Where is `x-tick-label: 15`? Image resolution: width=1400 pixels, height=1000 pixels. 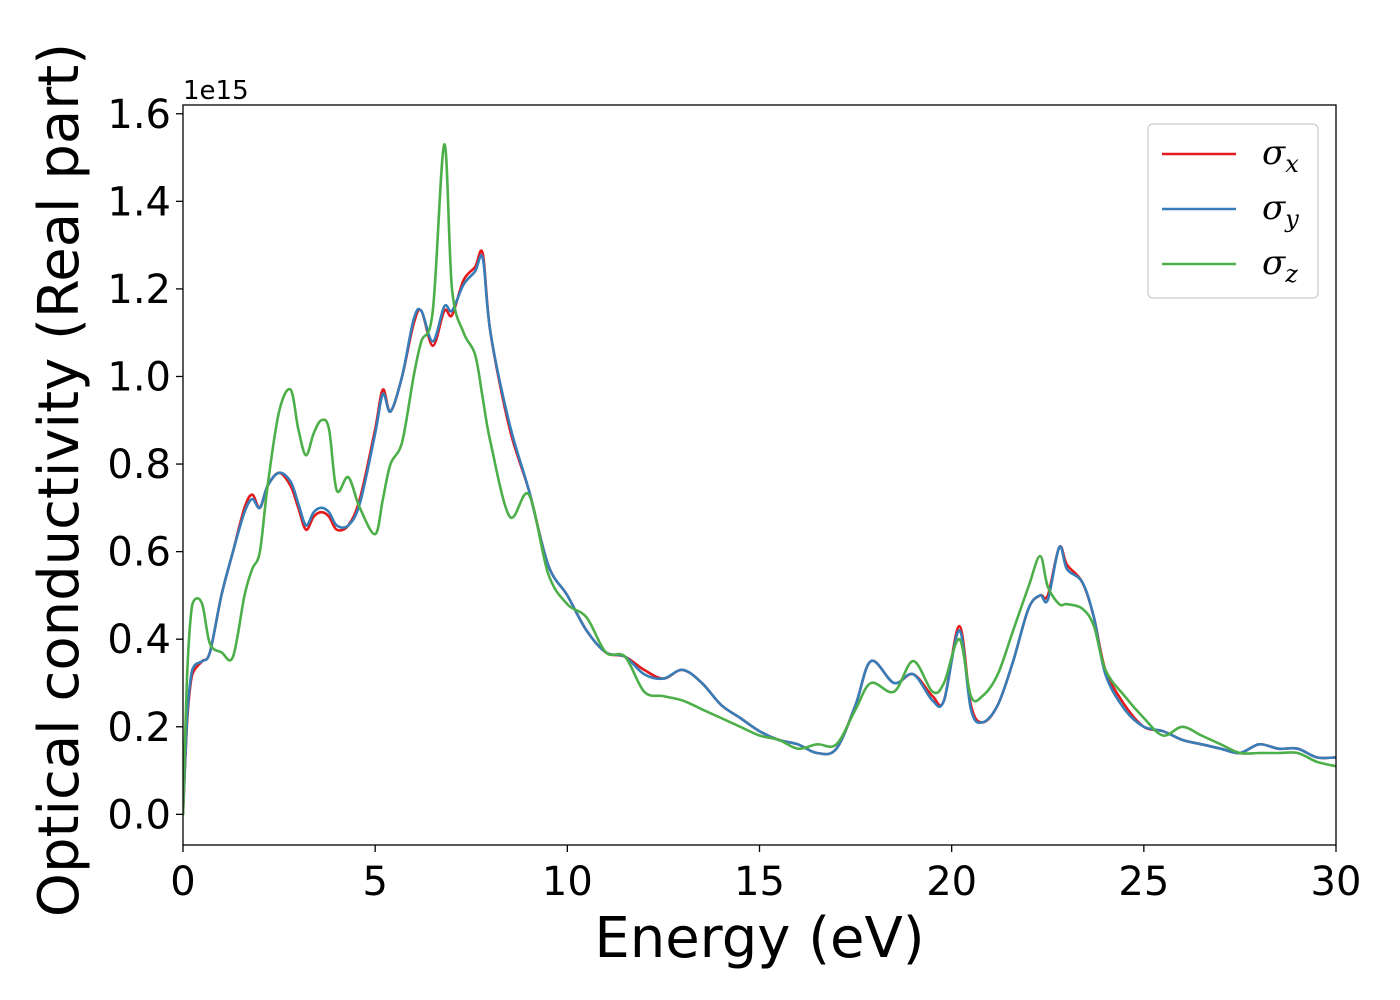
x-tick-label: 15 is located at coordinates (759, 882).